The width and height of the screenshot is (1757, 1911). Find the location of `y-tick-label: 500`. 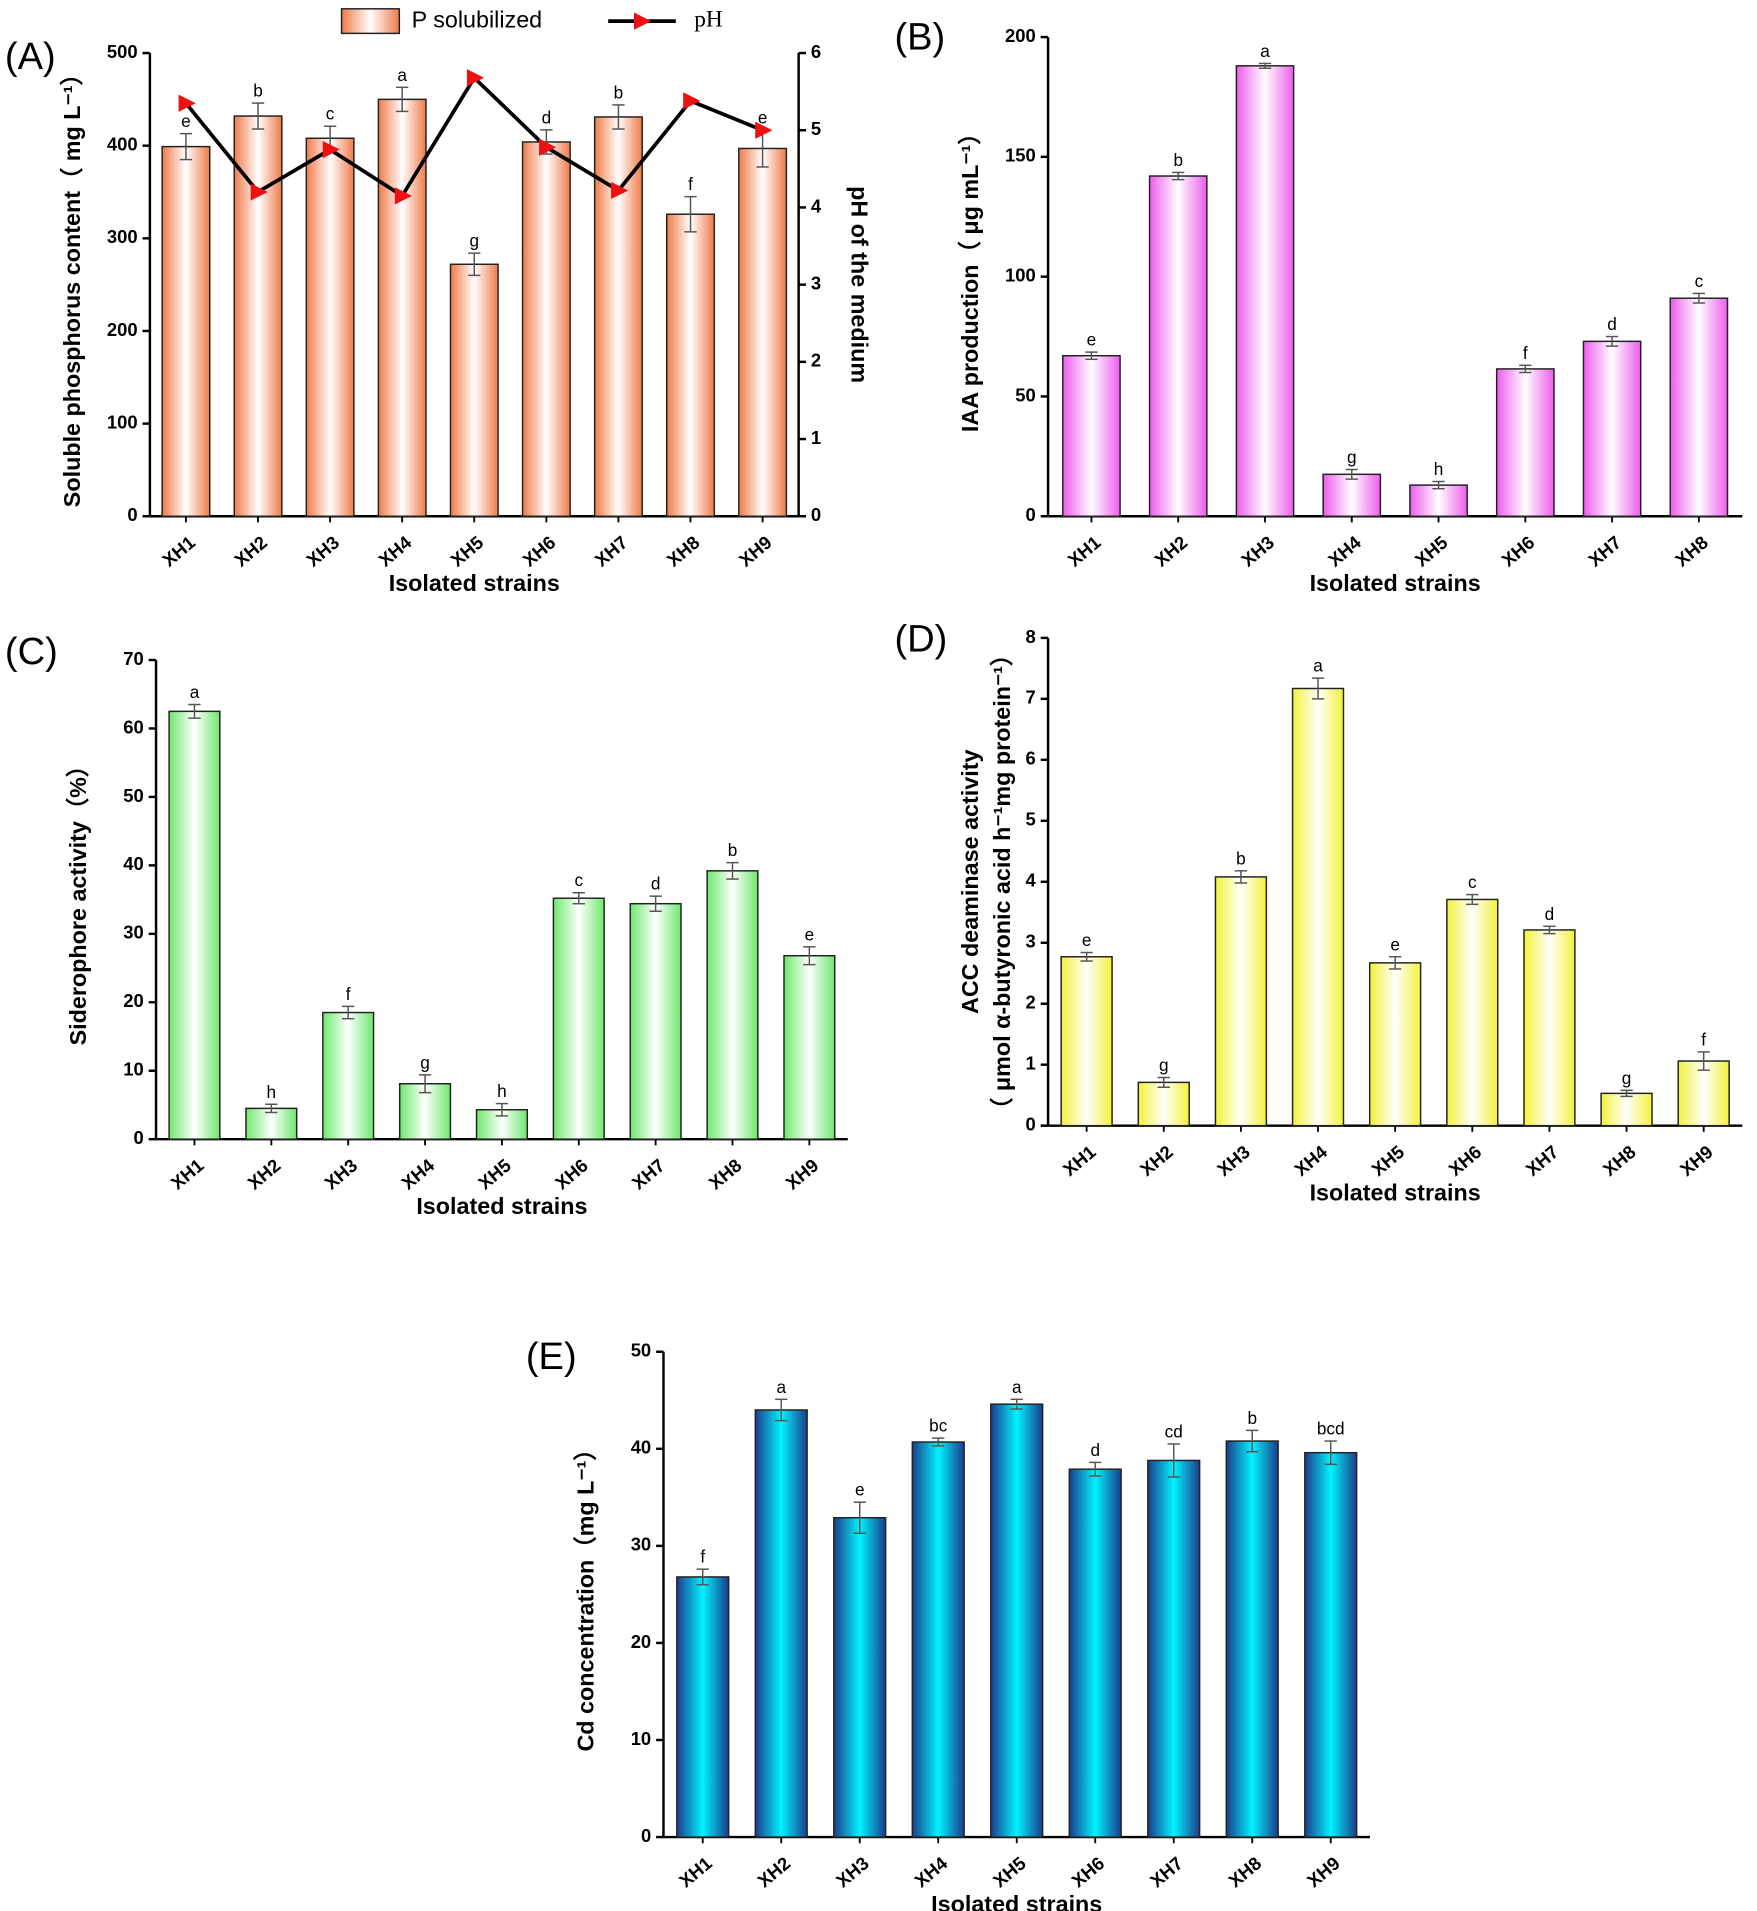

y-tick-label: 500 is located at coordinates (122, 51).